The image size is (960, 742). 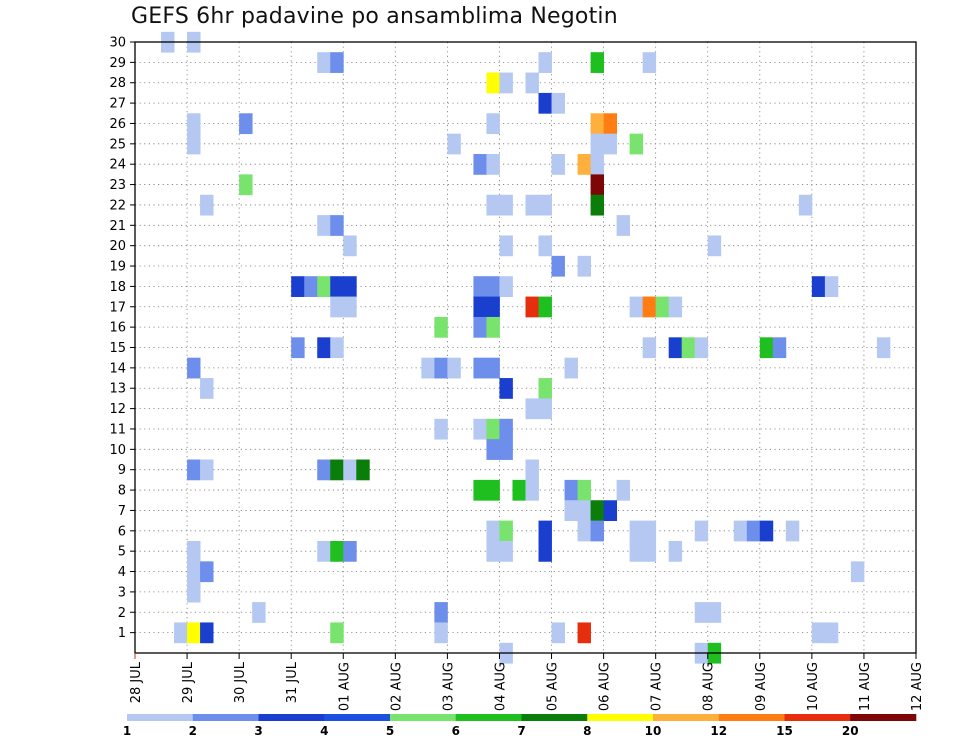 What do you see at coordinates (456, 731) in the screenshot?
I see `colorbar-label: 6` at bounding box center [456, 731].